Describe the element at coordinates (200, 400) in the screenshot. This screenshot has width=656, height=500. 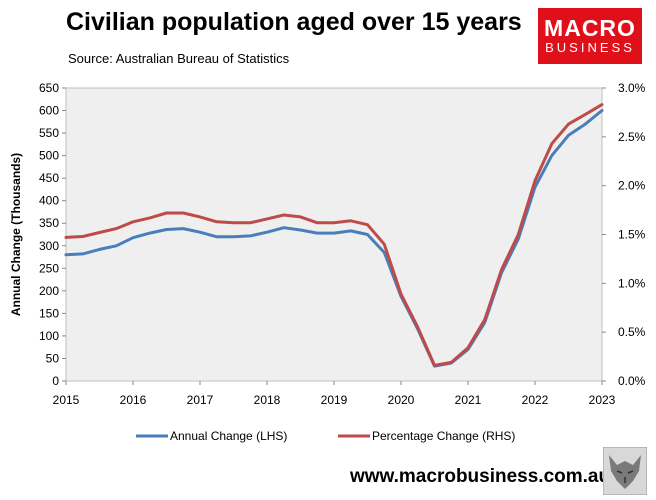
I see `x-tick-label: 2017` at that location.